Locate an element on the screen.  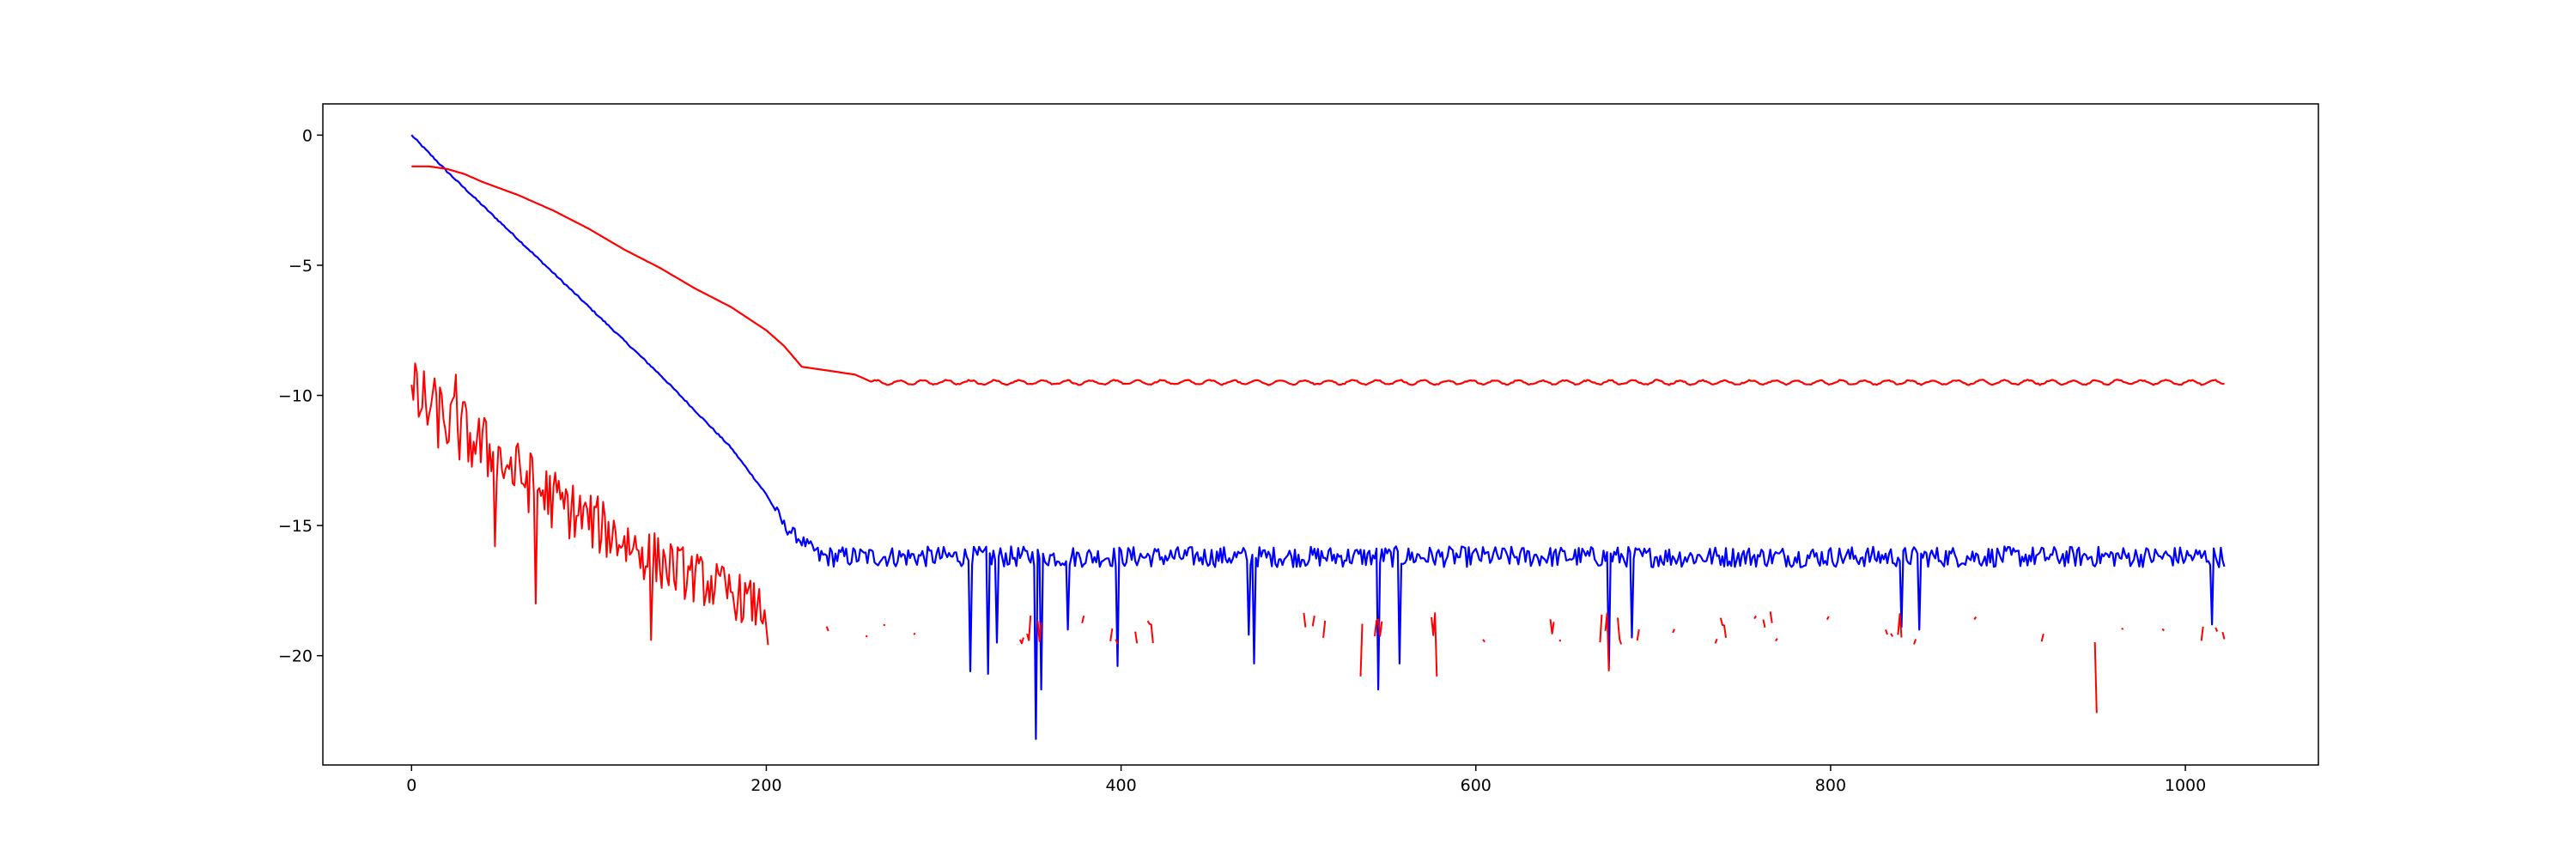
x-tick-label: 600 is located at coordinates (1477, 785).